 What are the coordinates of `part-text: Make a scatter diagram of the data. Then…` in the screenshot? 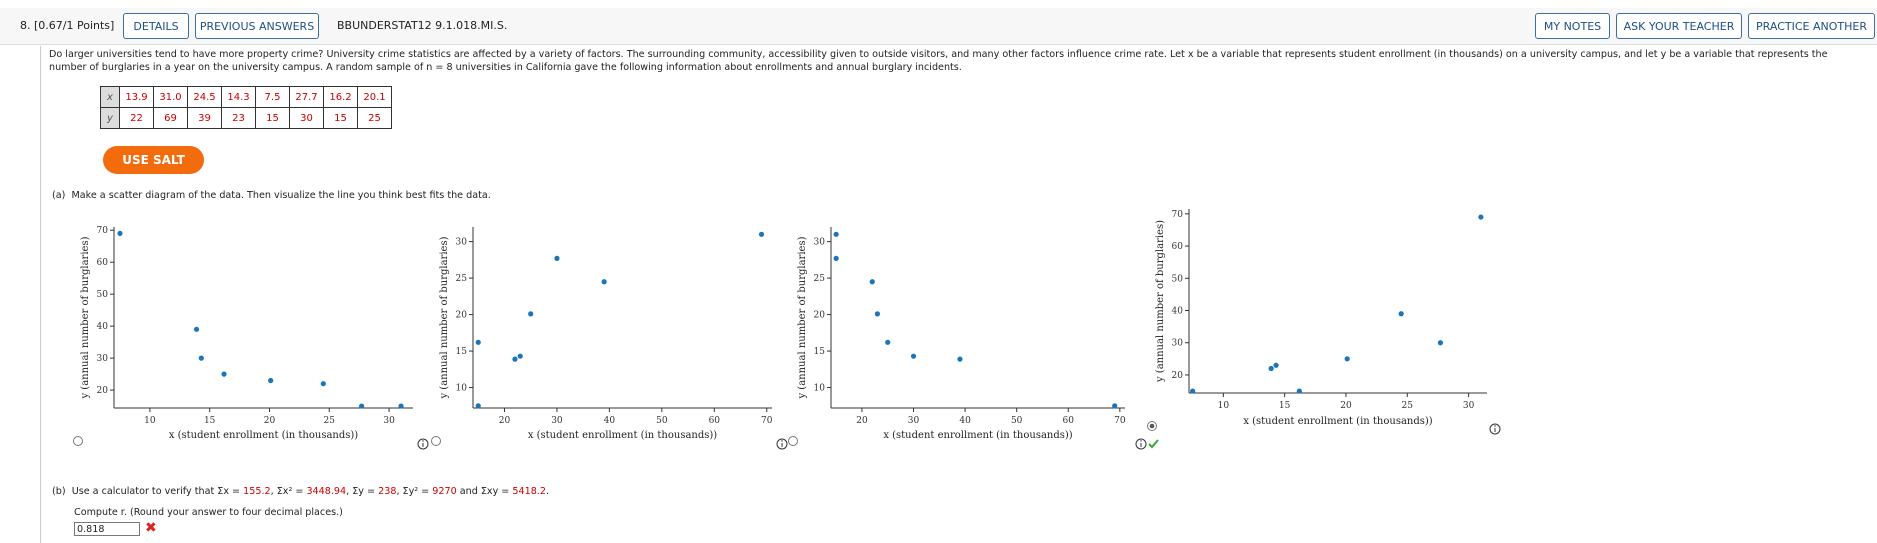 It's located at (281, 195).